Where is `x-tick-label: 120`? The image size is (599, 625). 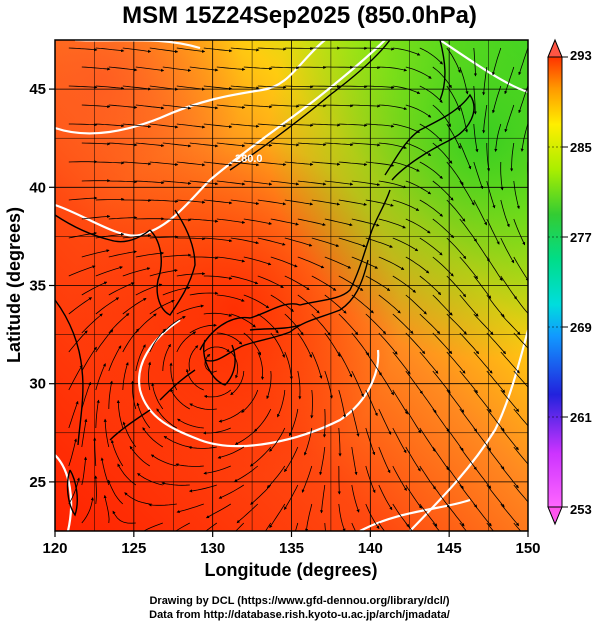
x-tick-label: 120 is located at coordinates (54, 548).